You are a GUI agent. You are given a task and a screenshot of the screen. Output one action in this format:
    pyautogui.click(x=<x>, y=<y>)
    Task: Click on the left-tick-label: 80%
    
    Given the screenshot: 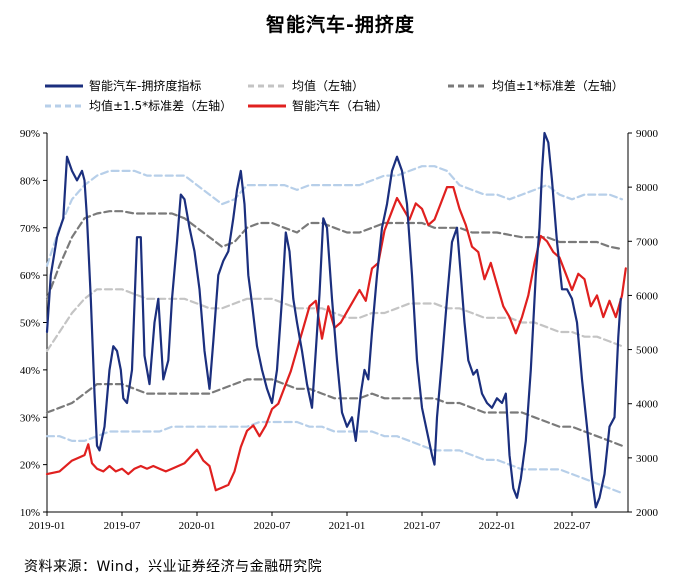 What is the action you would take?
    pyautogui.click(x=30, y=181)
    